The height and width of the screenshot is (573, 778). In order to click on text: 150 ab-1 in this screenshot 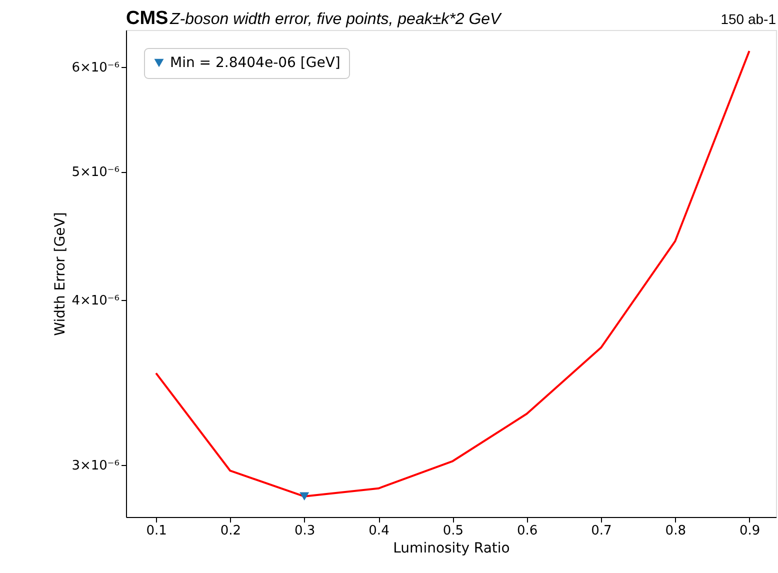, I will do `click(748, 19)`.